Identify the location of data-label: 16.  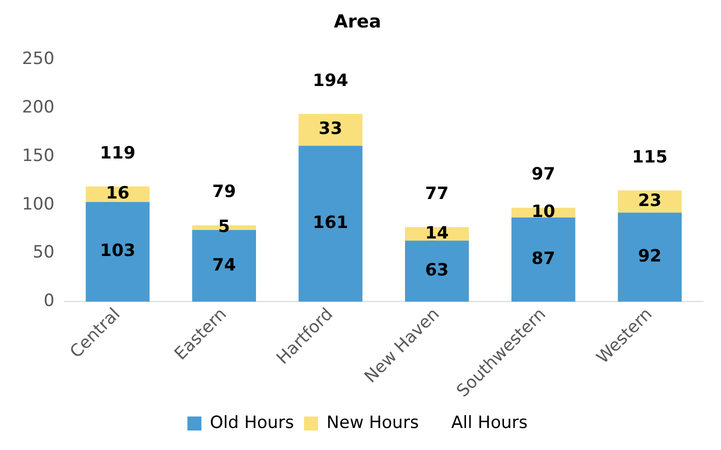
(118, 194).